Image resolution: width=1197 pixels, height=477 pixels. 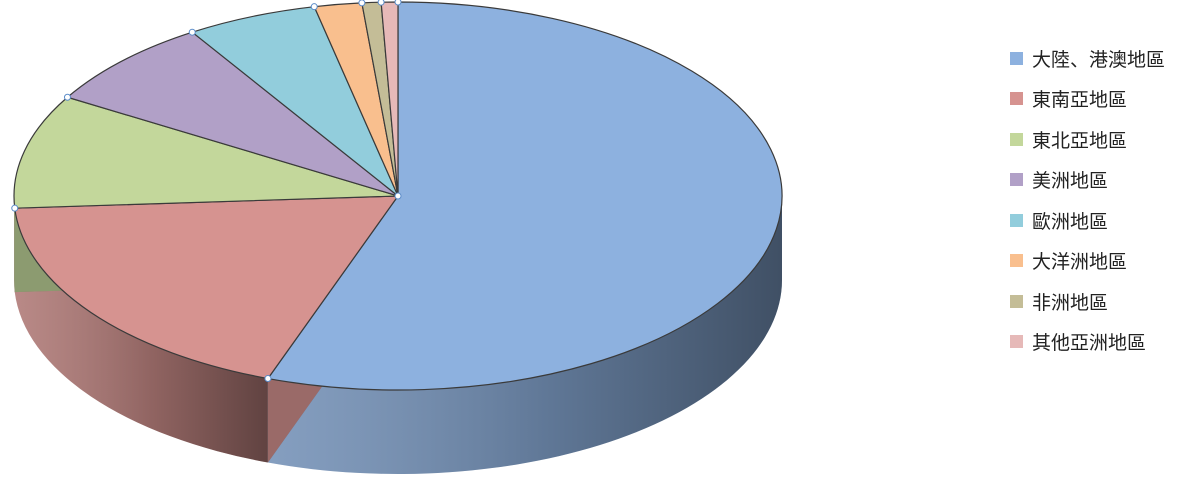 I want to click on legend-label: 非洲地區, so click(x=1070, y=302).